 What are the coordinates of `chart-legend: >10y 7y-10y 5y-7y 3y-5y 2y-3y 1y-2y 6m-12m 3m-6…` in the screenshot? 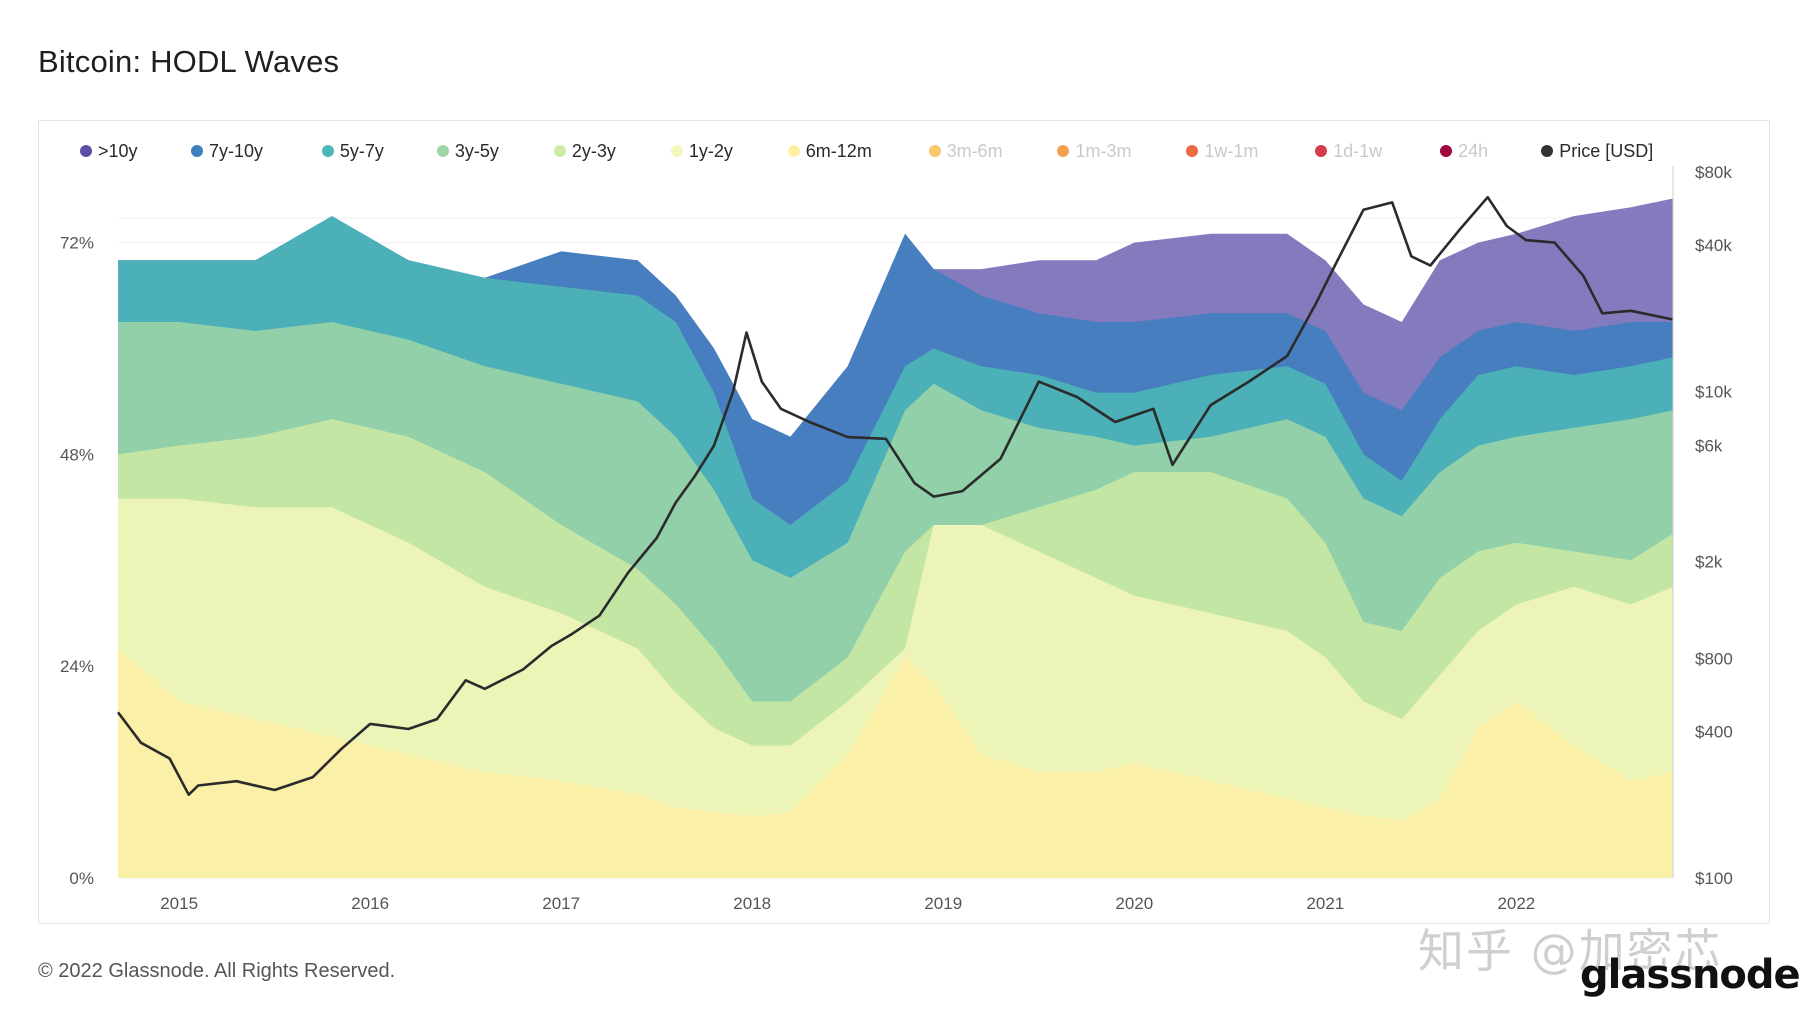 It's located at (880, 151).